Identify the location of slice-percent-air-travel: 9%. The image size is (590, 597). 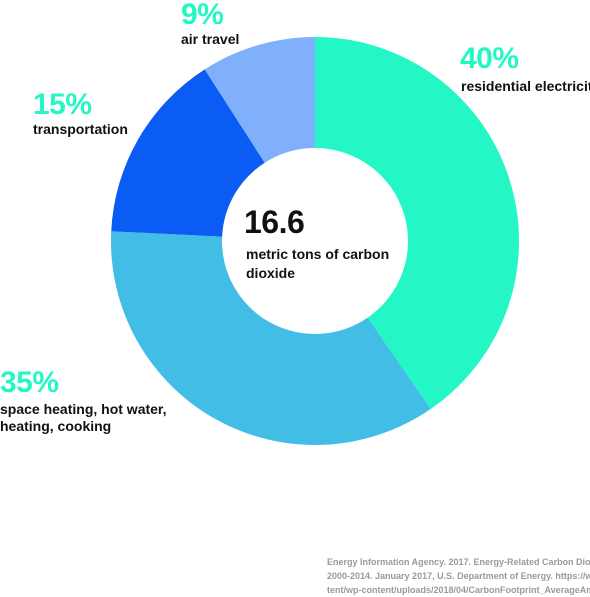
(202, 15).